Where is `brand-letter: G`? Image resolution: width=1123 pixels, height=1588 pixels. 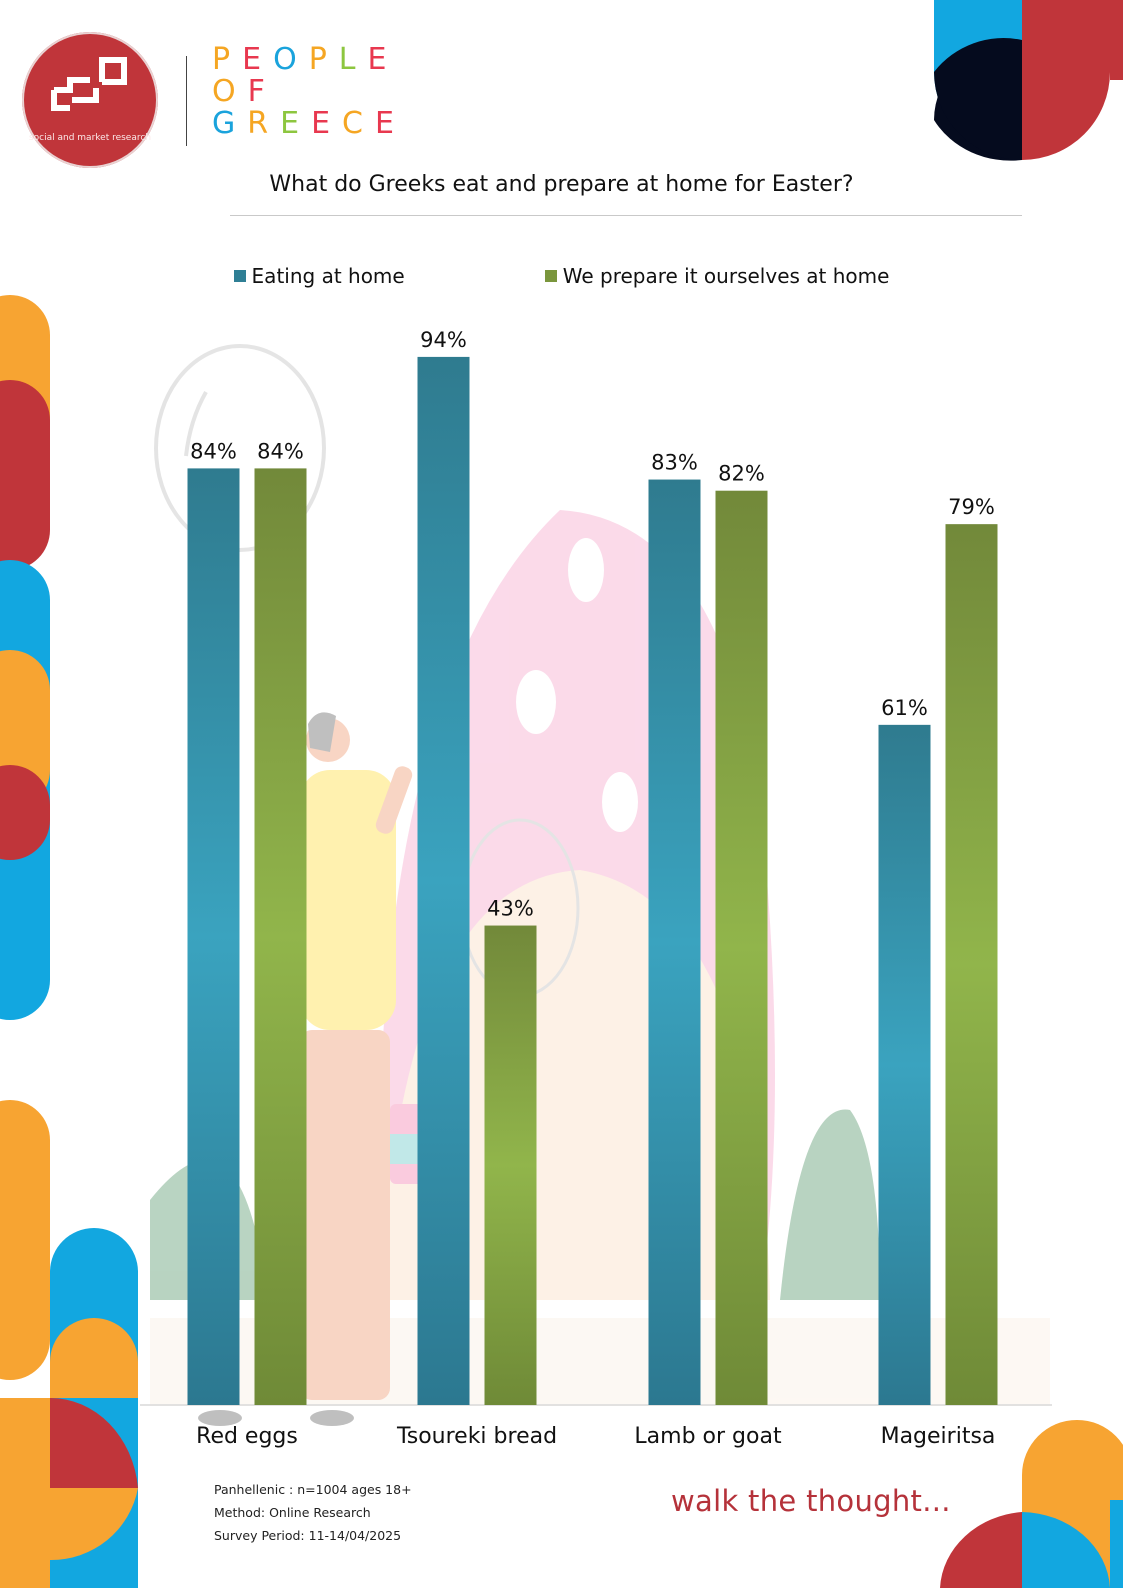 brand-letter: G is located at coordinates (230, 123).